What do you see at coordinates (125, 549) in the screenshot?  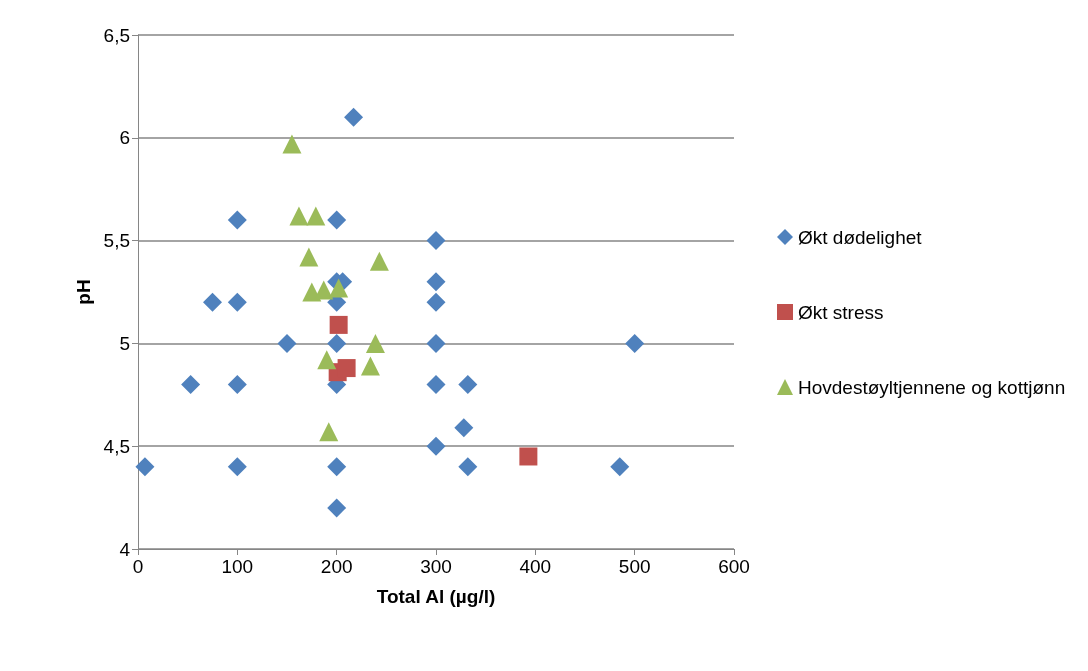 I see `y-tick-label: 4` at bounding box center [125, 549].